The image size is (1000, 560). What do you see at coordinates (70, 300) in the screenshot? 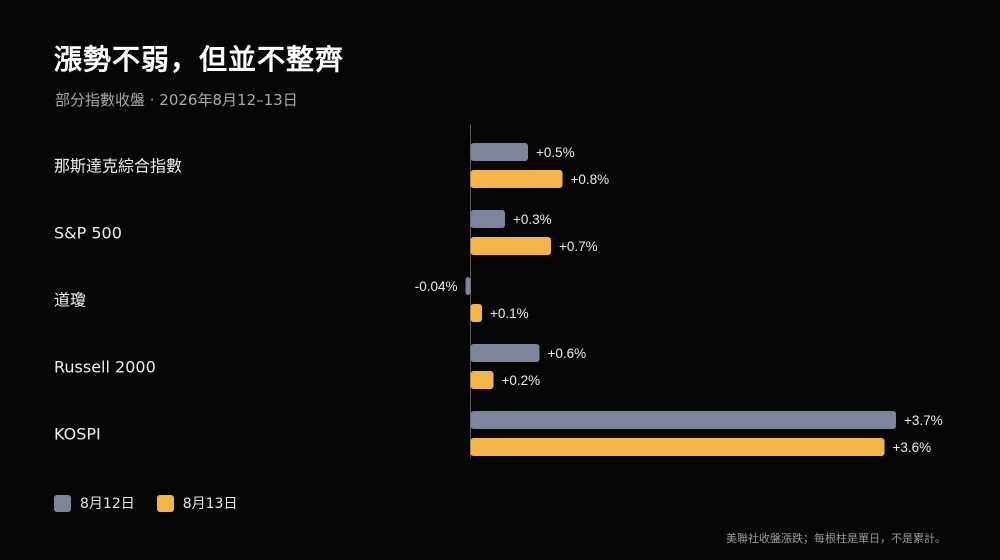
I see `category-label: 道瓊` at bounding box center [70, 300].